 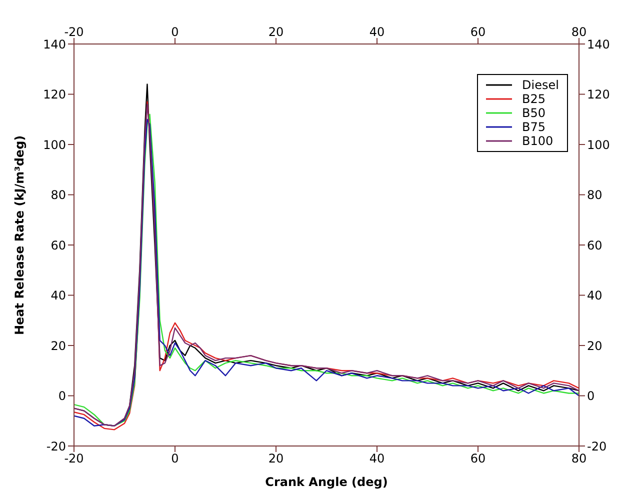 I want to click on y2-tick-label: 80, so click(x=594, y=195).